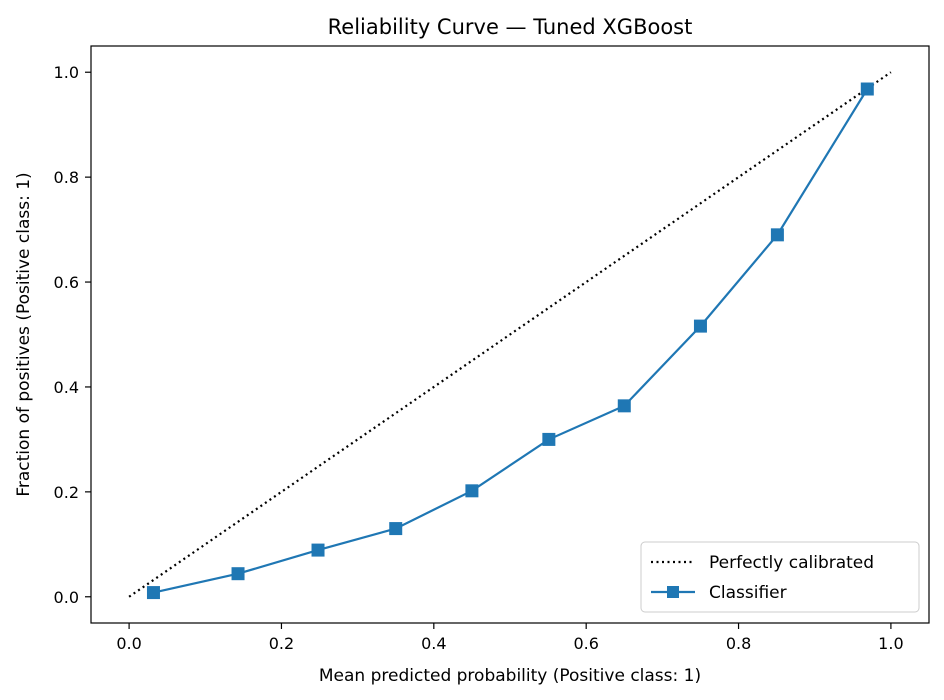  What do you see at coordinates (281, 643) in the screenshot?
I see `x-tick-label: 0.2` at bounding box center [281, 643].